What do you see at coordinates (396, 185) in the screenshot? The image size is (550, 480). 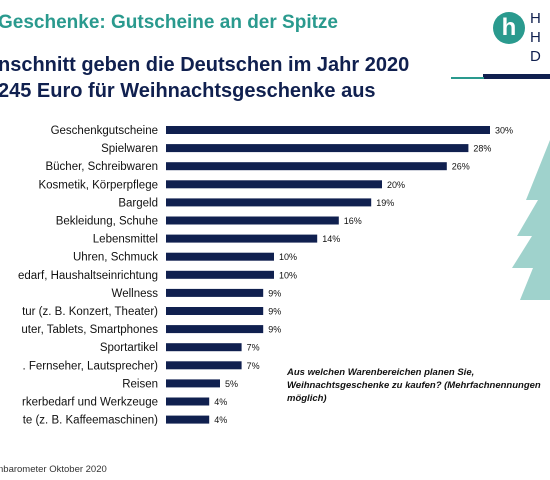 I see `value-label: 20%` at bounding box center [396, 185].